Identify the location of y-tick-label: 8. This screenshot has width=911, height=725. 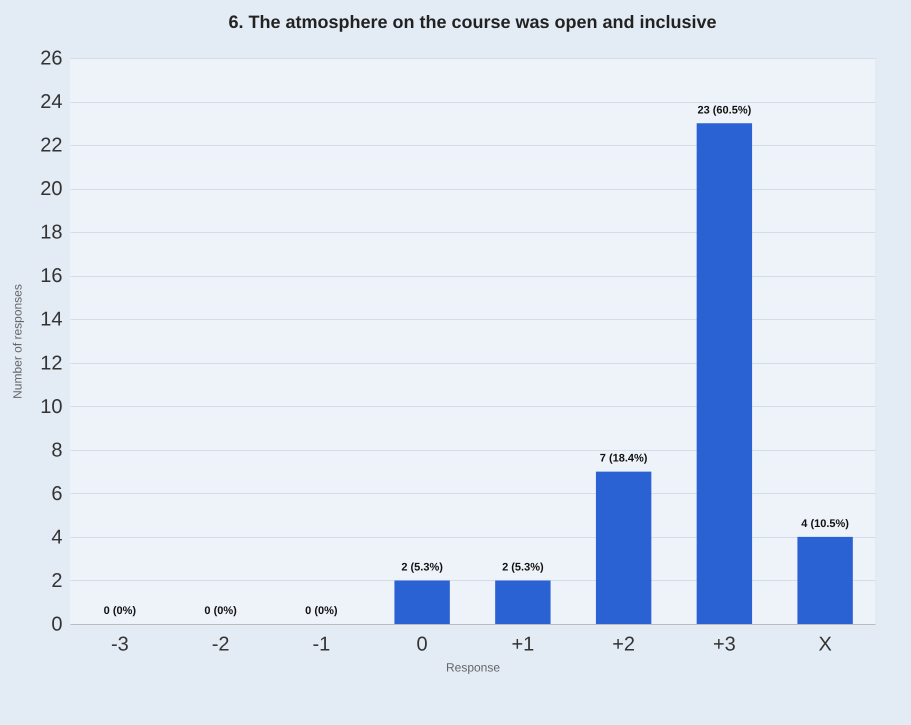
(56, 450).